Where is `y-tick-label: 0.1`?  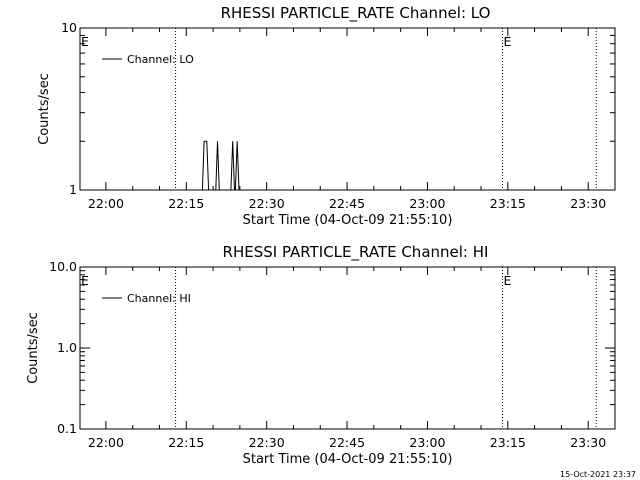 y-tick-label: 0.1 is located at coordinates (67, 428).